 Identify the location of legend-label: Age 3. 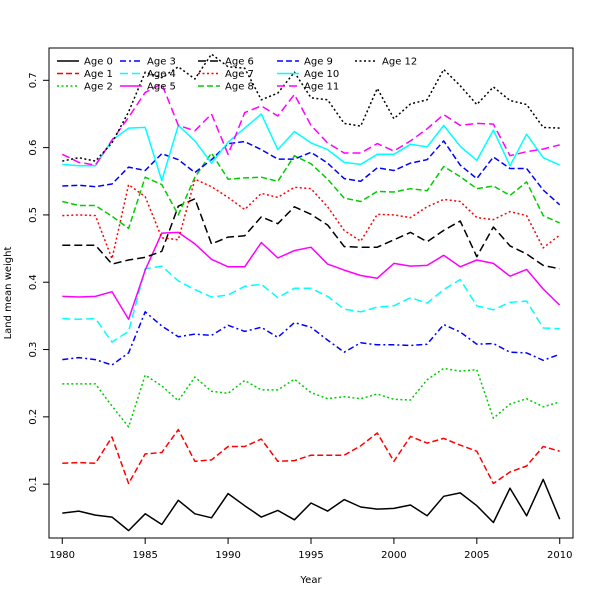
(161, 62).